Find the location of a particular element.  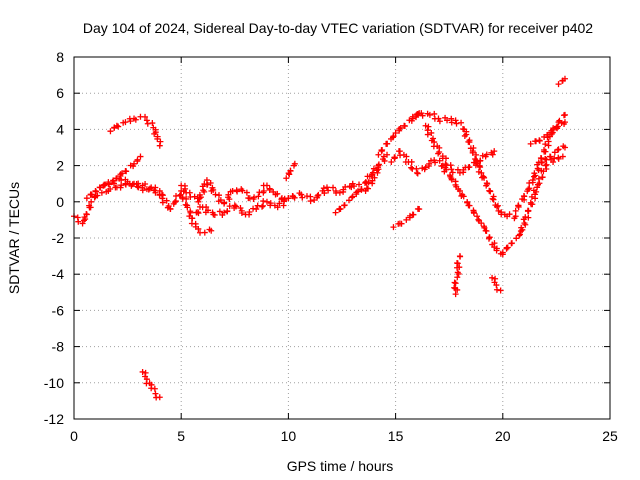

y-tick-label: 0 is located at coordinates (60, 202).